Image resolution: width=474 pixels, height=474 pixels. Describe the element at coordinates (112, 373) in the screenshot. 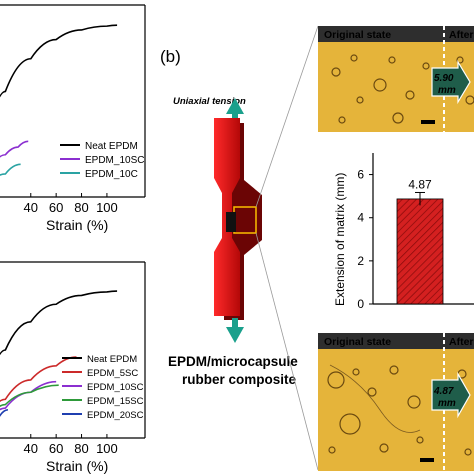

I see `legend-label: EPDM_5SC` at that location.